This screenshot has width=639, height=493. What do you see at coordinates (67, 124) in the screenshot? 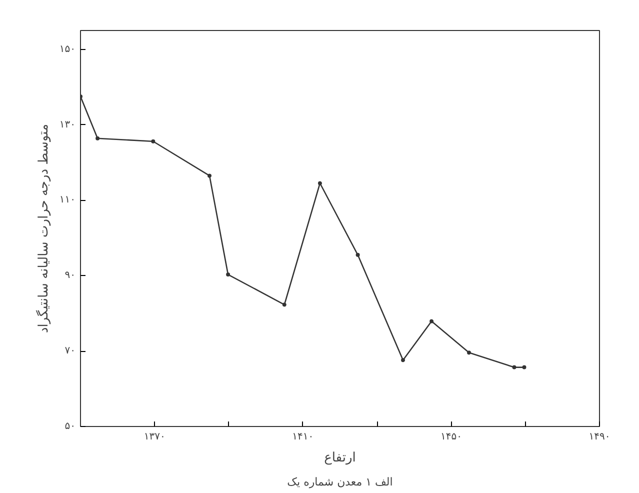
I see `y-tick-label: ۱۳۰` at bounding box center [67, 124].